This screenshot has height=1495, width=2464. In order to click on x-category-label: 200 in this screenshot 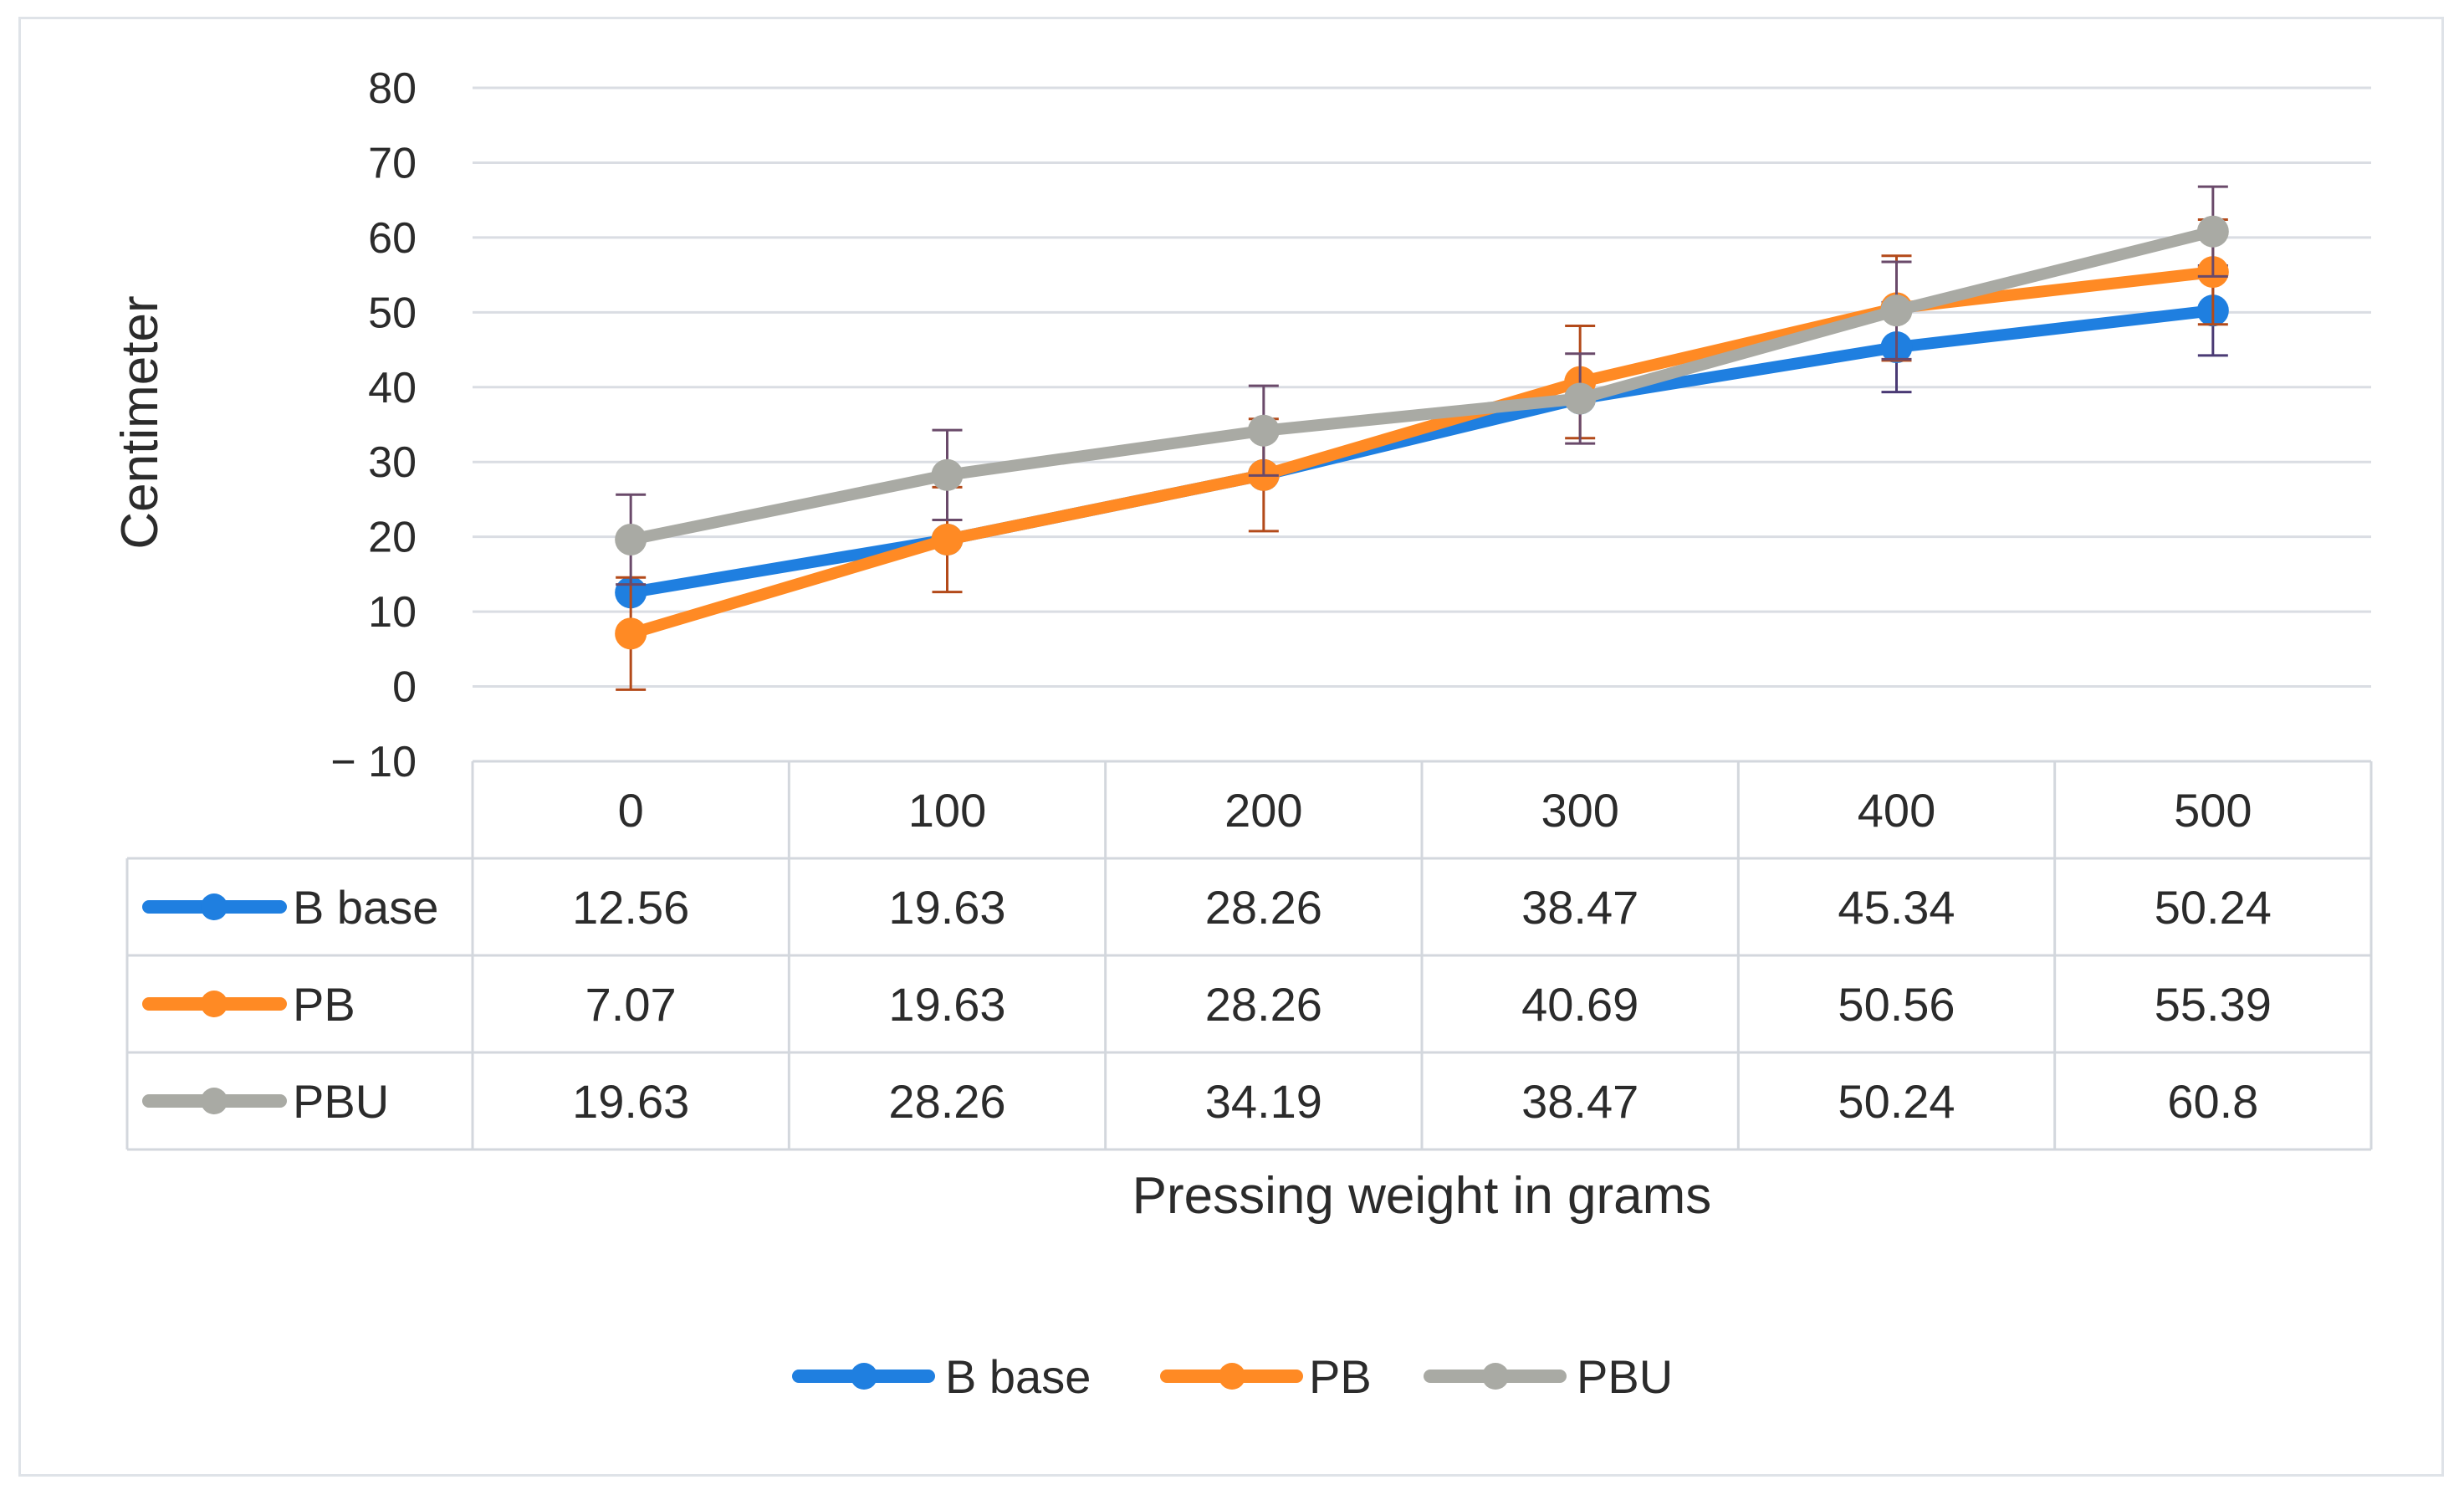, I will do `click(1263, 810)`.